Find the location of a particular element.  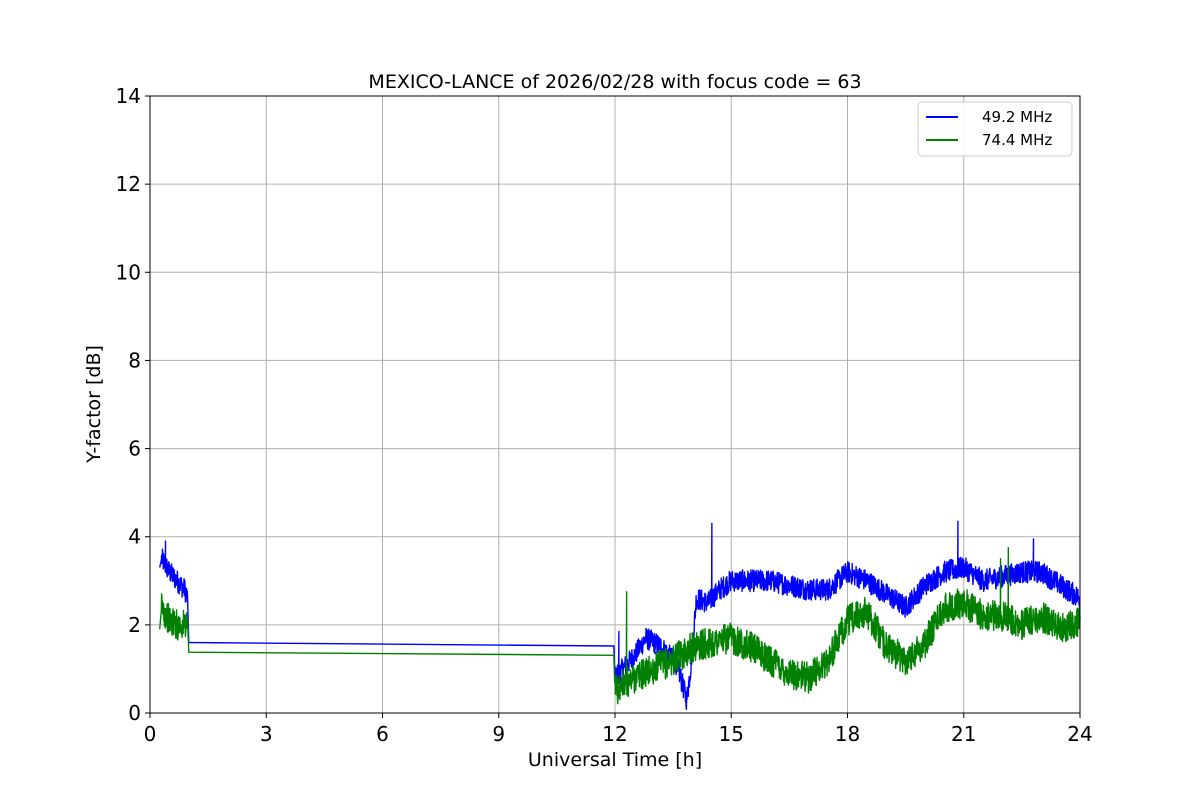

y-tick-label: 8 is located at coordinates (134, 360).